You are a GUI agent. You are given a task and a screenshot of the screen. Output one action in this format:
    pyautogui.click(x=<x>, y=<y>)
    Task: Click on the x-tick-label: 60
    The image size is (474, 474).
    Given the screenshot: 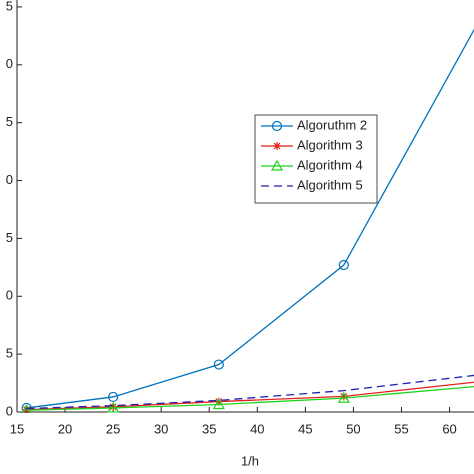 What is the action you would take?
    pyautogui.click(x=449, y=428)
    